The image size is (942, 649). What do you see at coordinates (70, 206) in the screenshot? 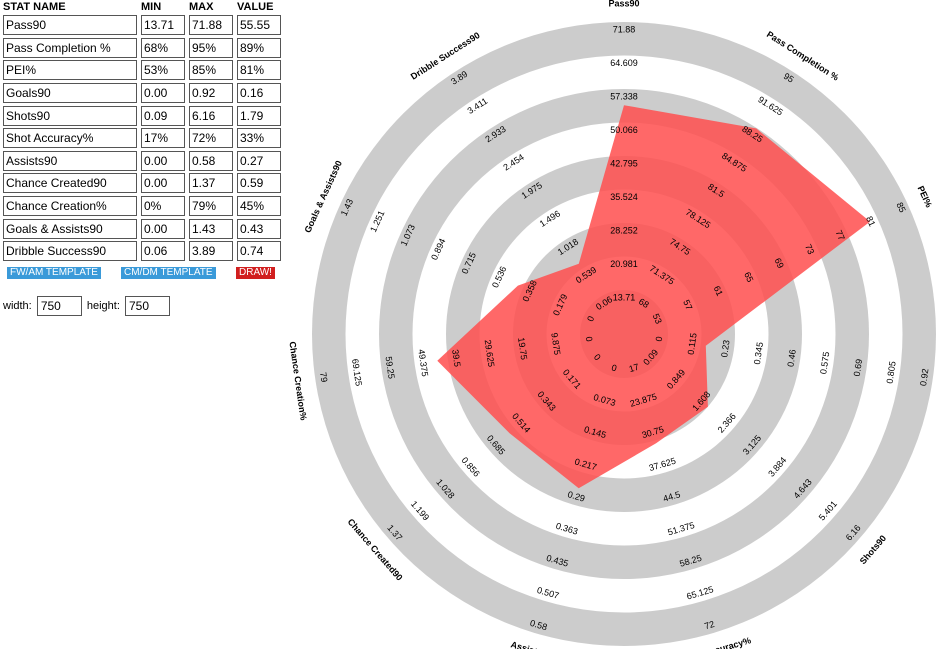
I see `stat-name-field: Chance Creation%` at bounding box center [70, 206].